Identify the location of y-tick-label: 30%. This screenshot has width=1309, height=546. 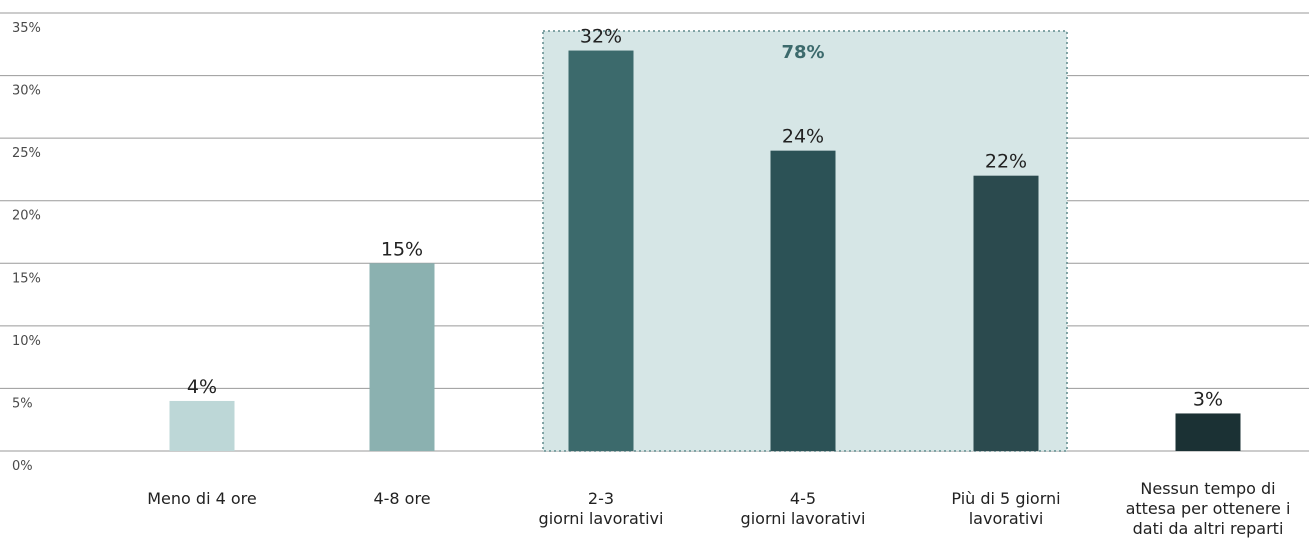
(26, 91).